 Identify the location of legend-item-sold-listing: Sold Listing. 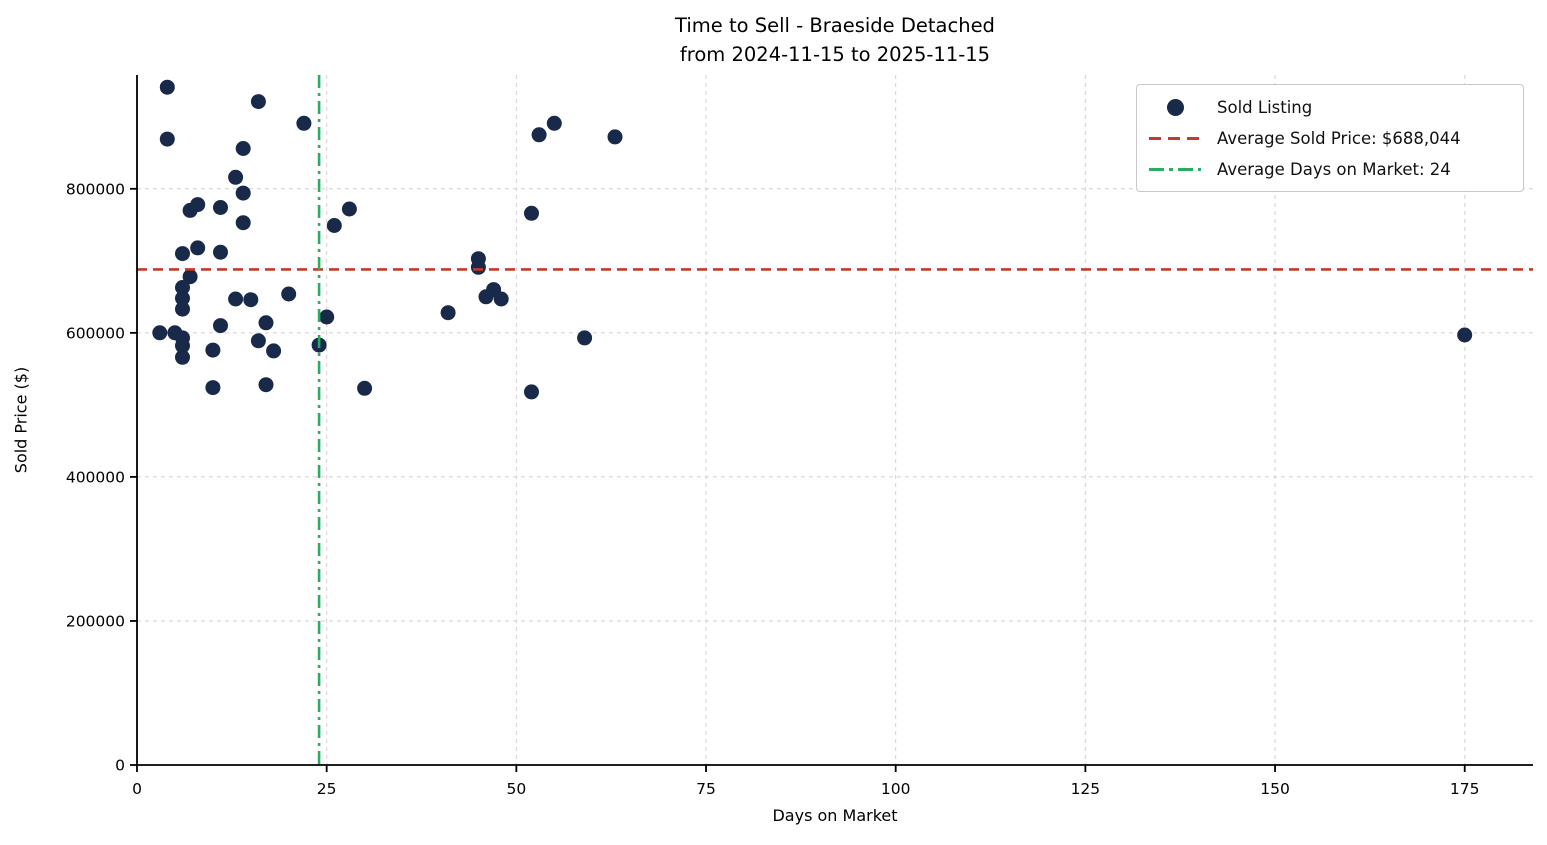
(1330, 107).